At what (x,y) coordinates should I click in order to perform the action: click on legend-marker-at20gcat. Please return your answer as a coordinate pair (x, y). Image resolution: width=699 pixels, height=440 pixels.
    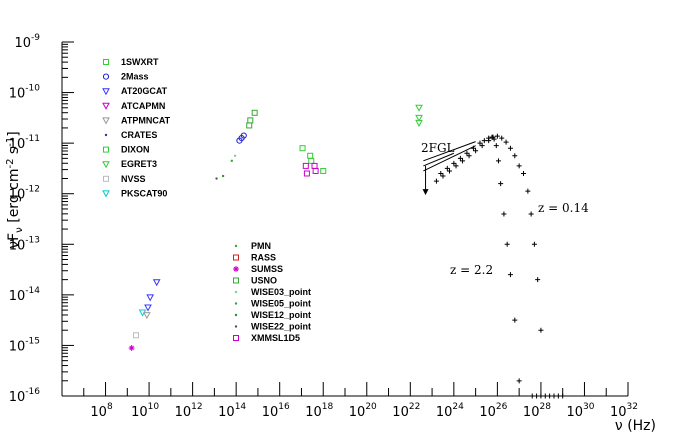
    Looking at the image, I should click on (106, 92).